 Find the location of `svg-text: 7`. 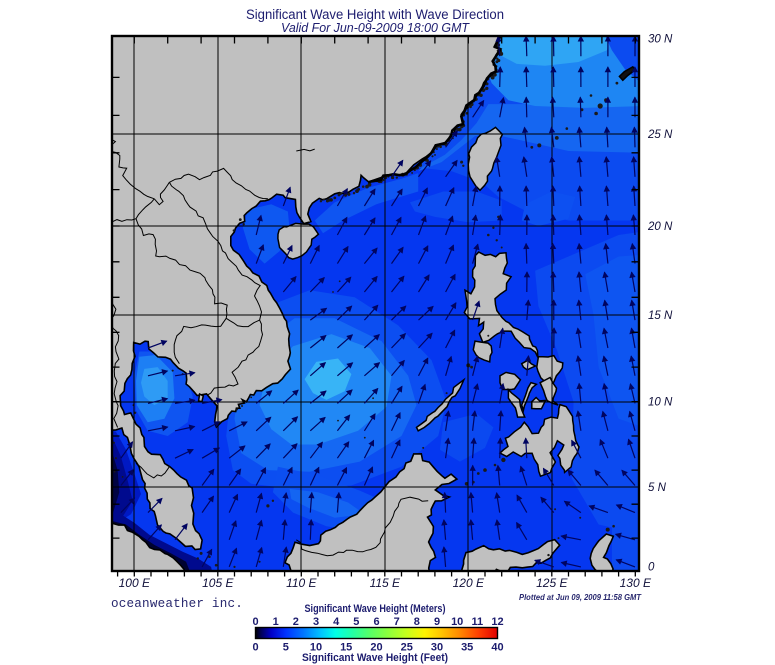

svg-text: 7 is located at coordinates (397, 622).